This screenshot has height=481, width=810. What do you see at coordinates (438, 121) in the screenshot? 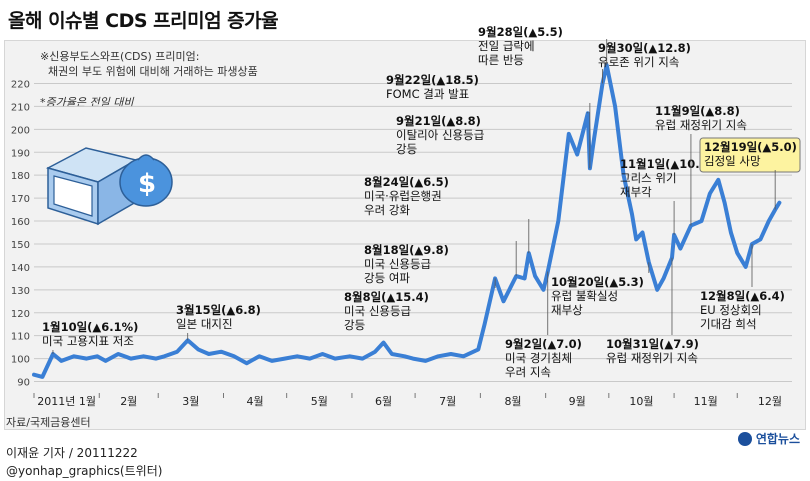
I see `annotation-label: 9월21일(▲8.8)` at bounding box center [438, 121].